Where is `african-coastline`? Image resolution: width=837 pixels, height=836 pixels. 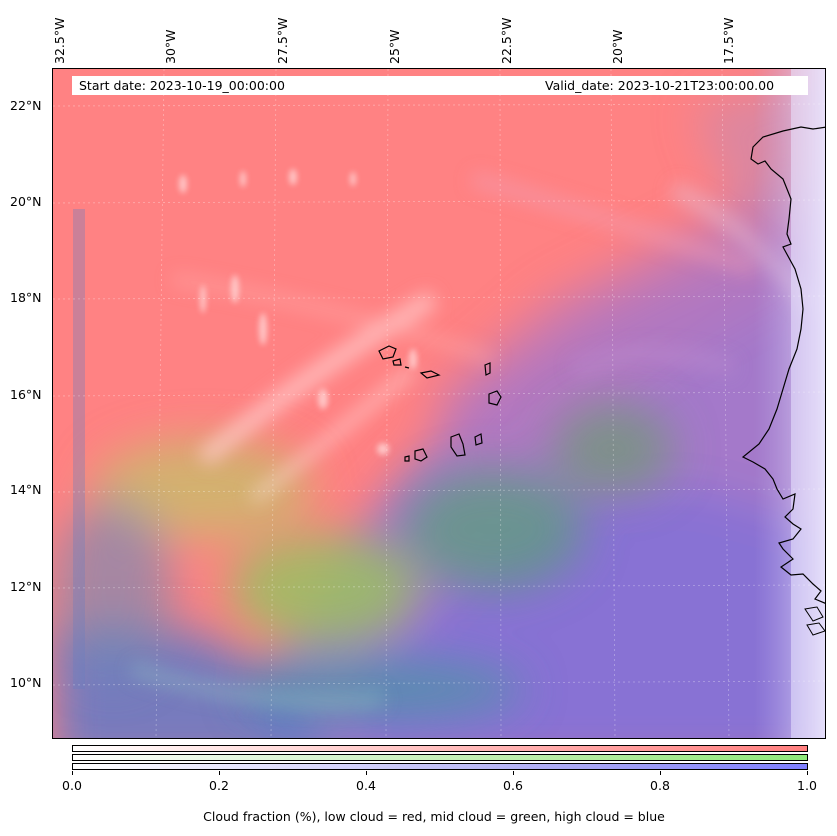
african-coastline is located at coordinates (783, 365).